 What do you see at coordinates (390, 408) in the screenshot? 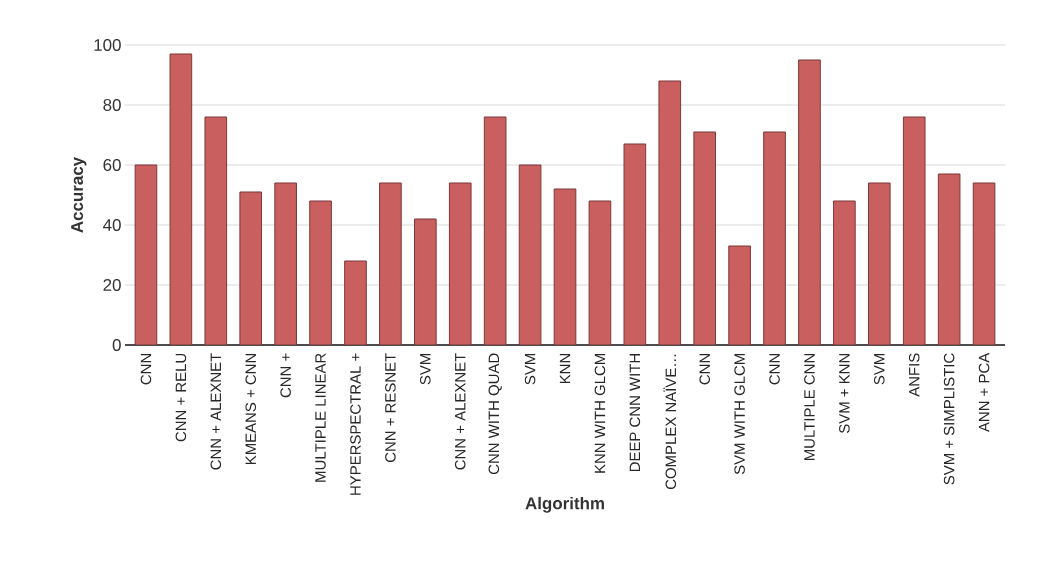
I see `x-tick-label: CNN + RESNET` at bounding box center [390, 408].